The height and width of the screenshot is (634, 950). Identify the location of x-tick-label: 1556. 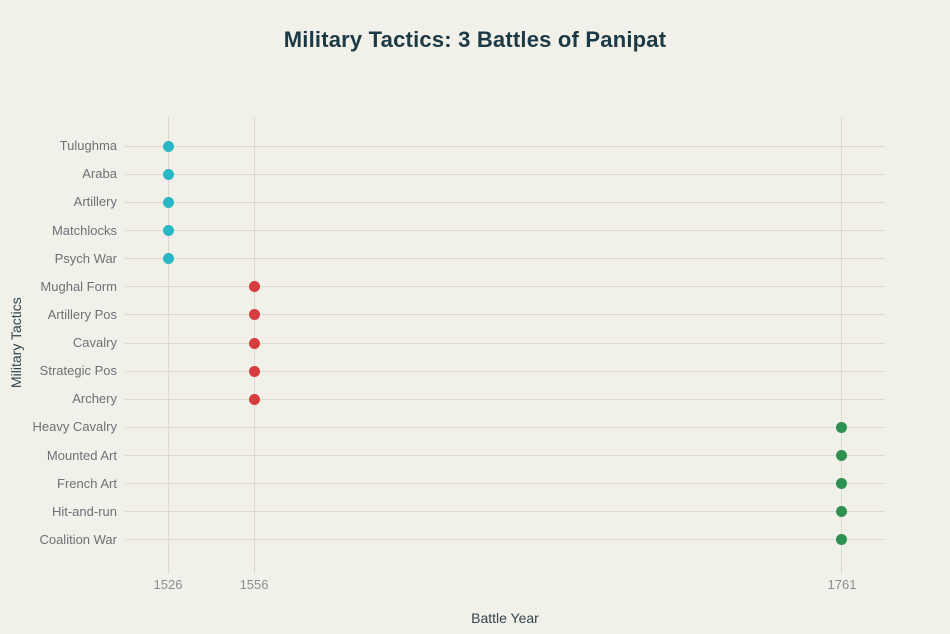
(254, 584).